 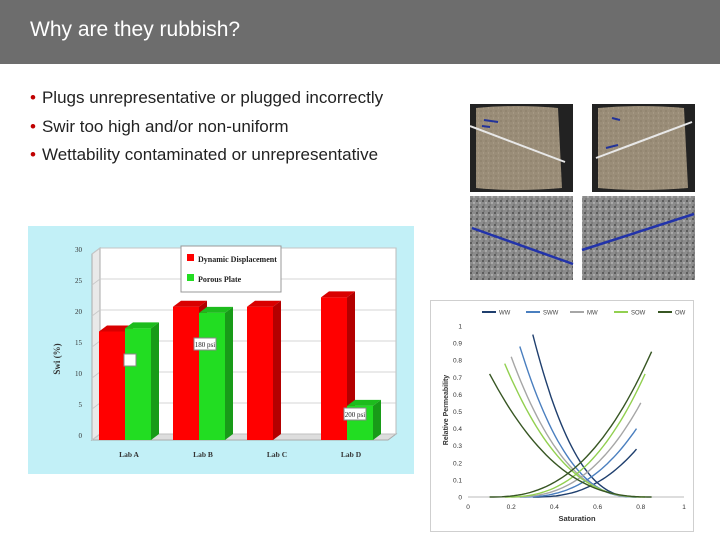 What do you see at coordinates (460, 327) in the screenshot?
I see `y-tick-label: 1` at bounding box center [460, 327].